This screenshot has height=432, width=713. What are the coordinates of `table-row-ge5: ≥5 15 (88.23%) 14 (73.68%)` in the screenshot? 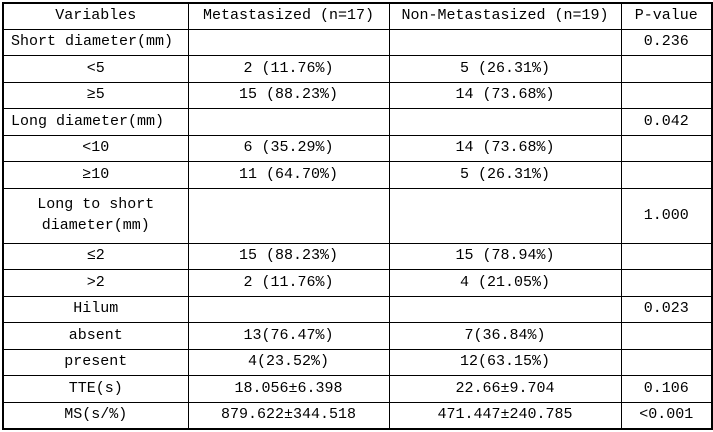 It's located at (357, 95).